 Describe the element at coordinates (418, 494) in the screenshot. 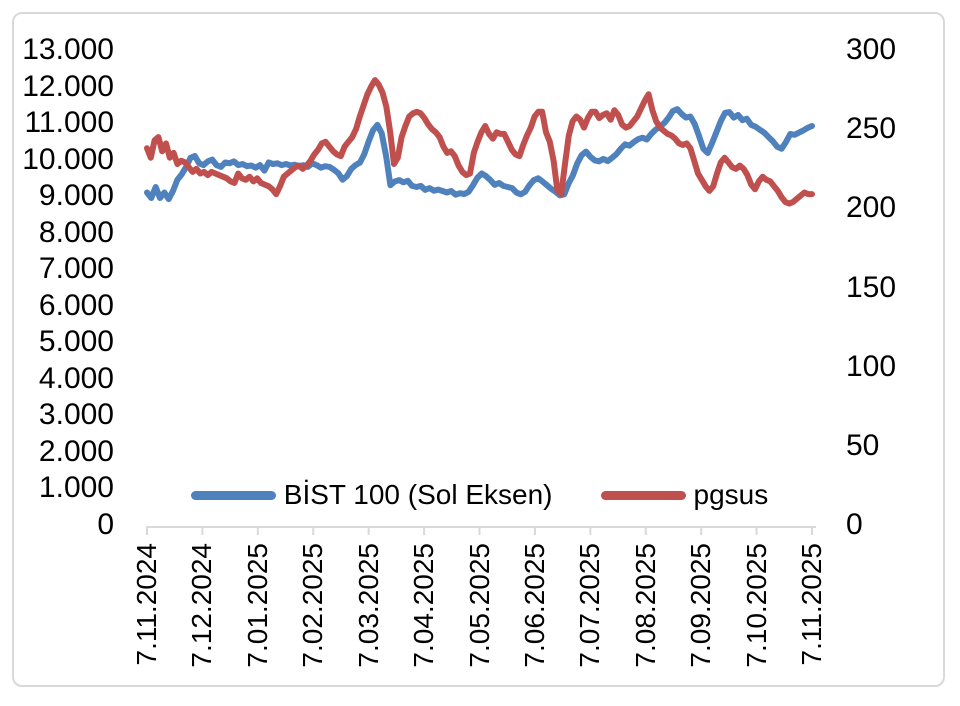

I see `legend-label-bist100: BİST 100 (Sol Eksen)` at that location.